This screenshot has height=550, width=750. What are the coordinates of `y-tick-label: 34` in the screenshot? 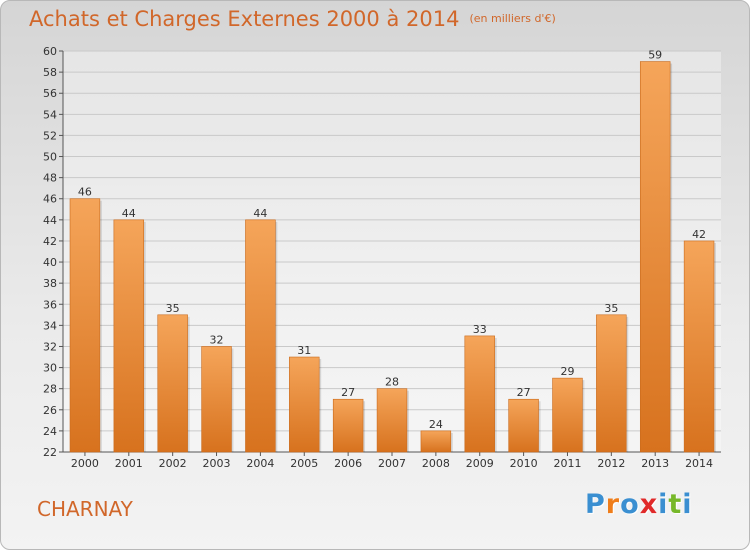 It's located at (50, 325).